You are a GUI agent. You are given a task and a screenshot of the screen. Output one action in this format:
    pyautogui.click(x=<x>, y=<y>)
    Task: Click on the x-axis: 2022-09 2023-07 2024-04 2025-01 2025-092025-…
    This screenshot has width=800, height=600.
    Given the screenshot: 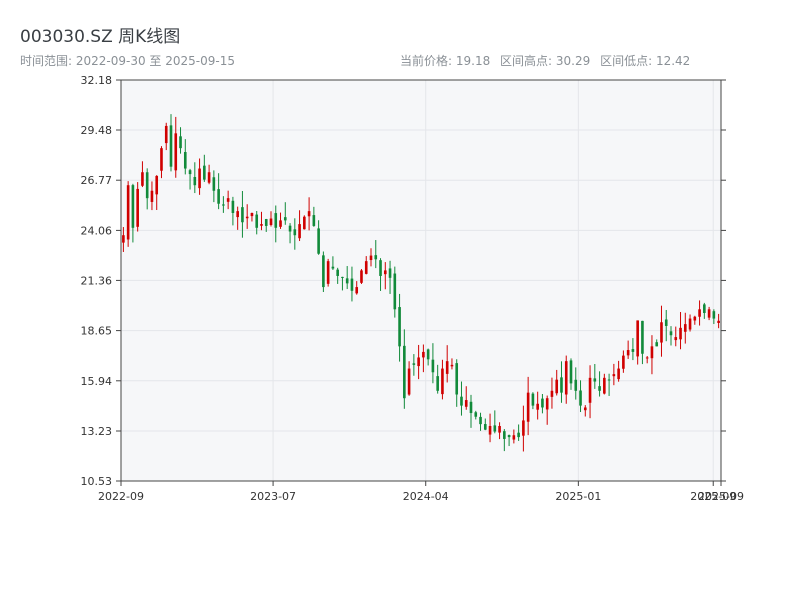 What is the action you would take?
    pyautogui.click(x=421, y=492)
    